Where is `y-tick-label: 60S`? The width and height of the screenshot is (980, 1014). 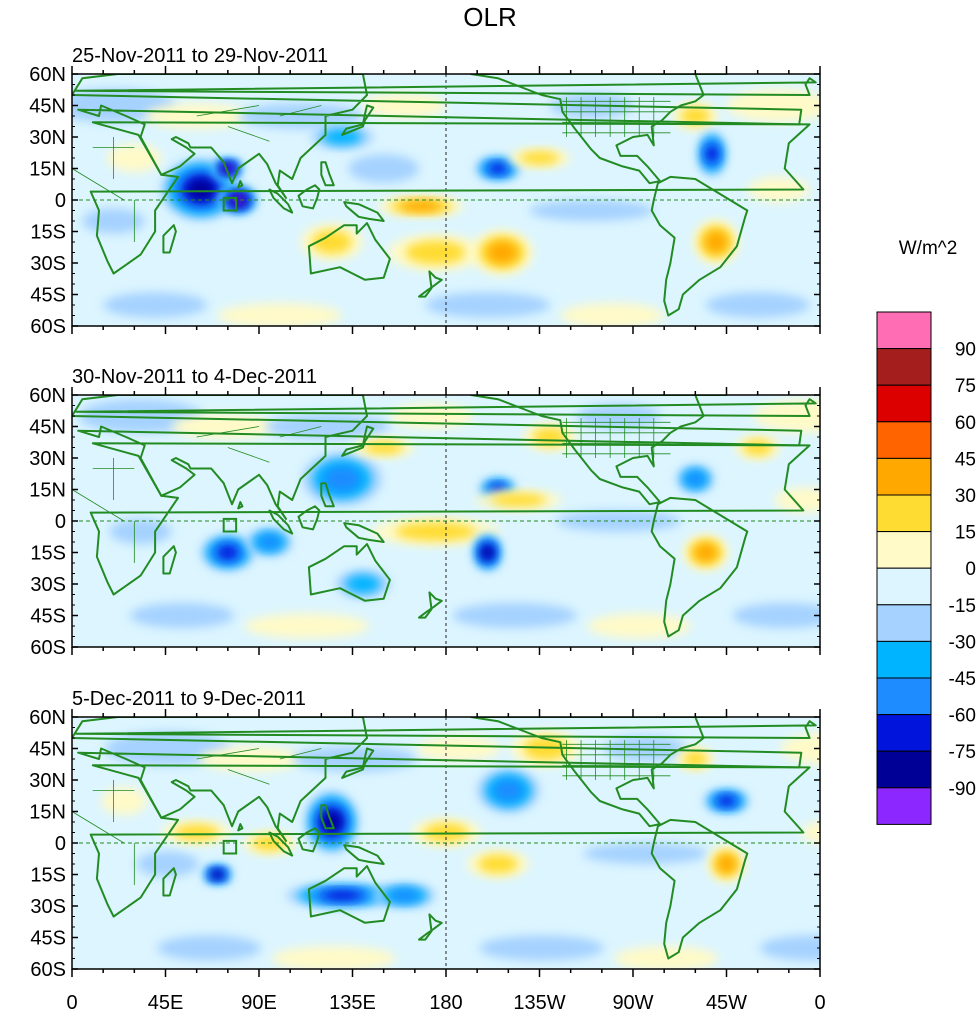
y-tick-label: 60S is located at coordinates (48, 648).